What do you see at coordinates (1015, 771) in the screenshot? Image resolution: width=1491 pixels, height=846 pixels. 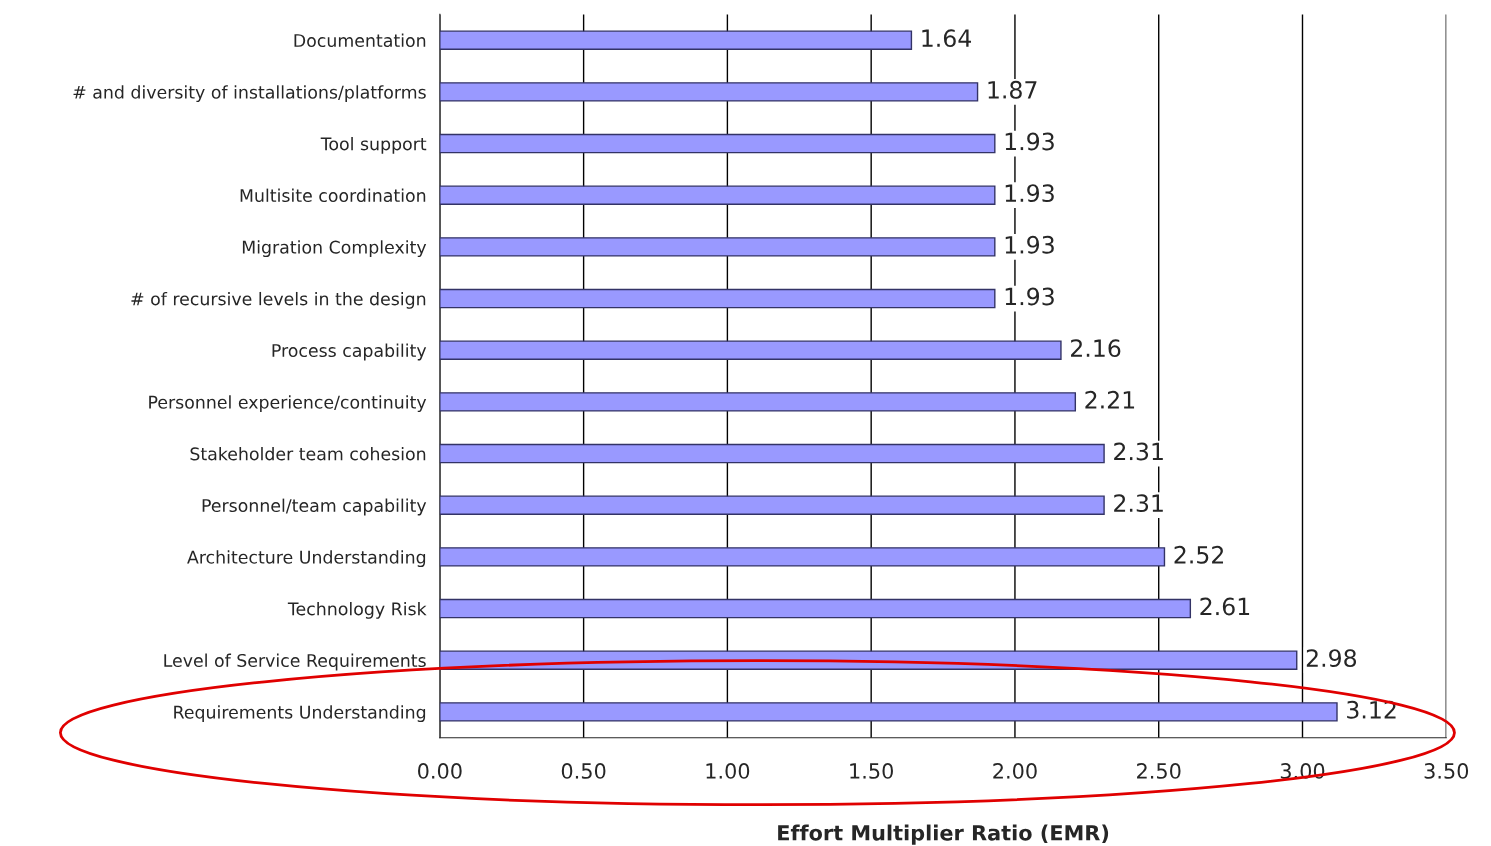 I see `x-tick-label: 2.00` at bounding box center [1015, 771].